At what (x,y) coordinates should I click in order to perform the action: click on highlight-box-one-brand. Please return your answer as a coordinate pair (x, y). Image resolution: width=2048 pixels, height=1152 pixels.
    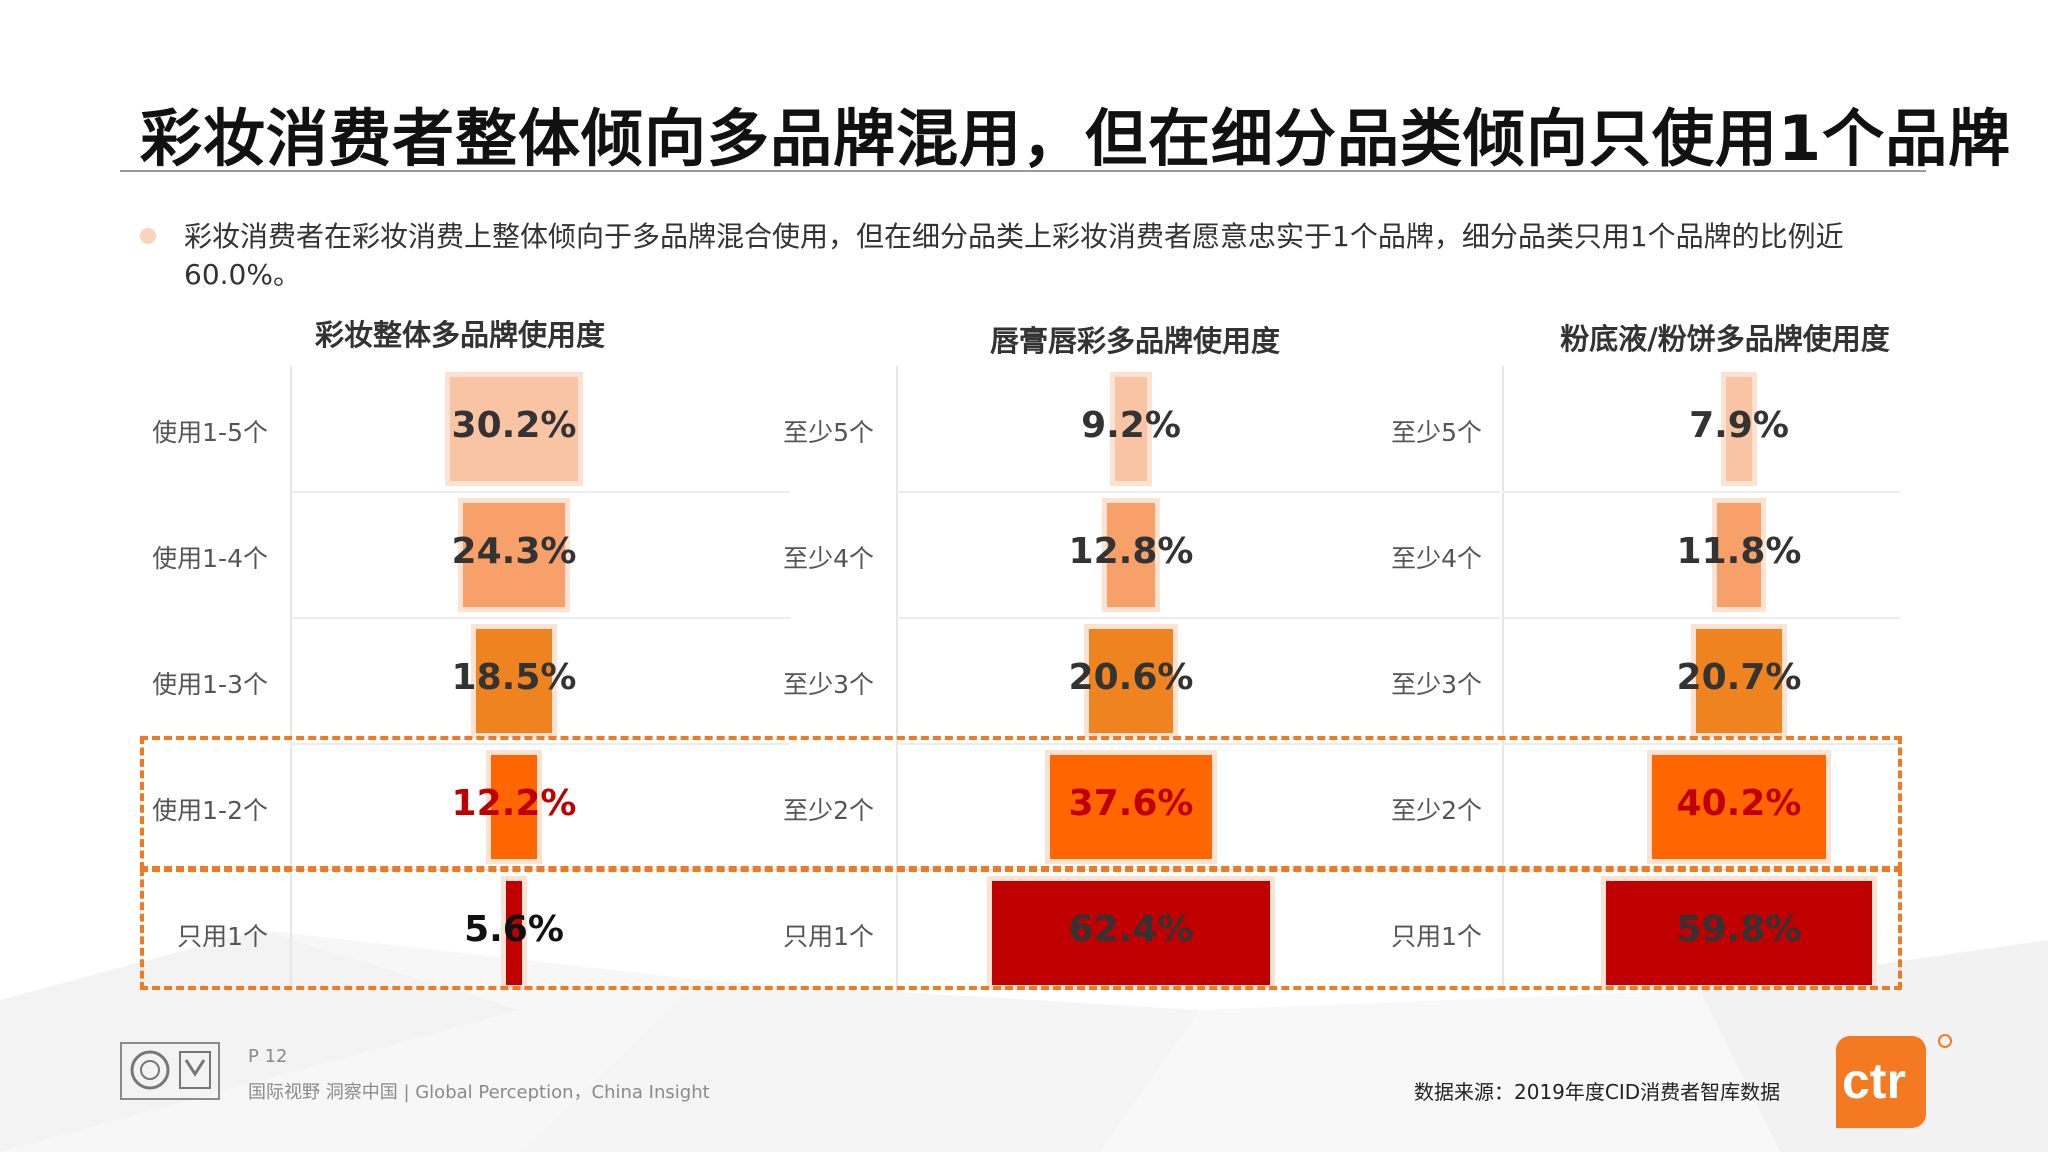
    Looking at the image, I should click on (1021, 929).